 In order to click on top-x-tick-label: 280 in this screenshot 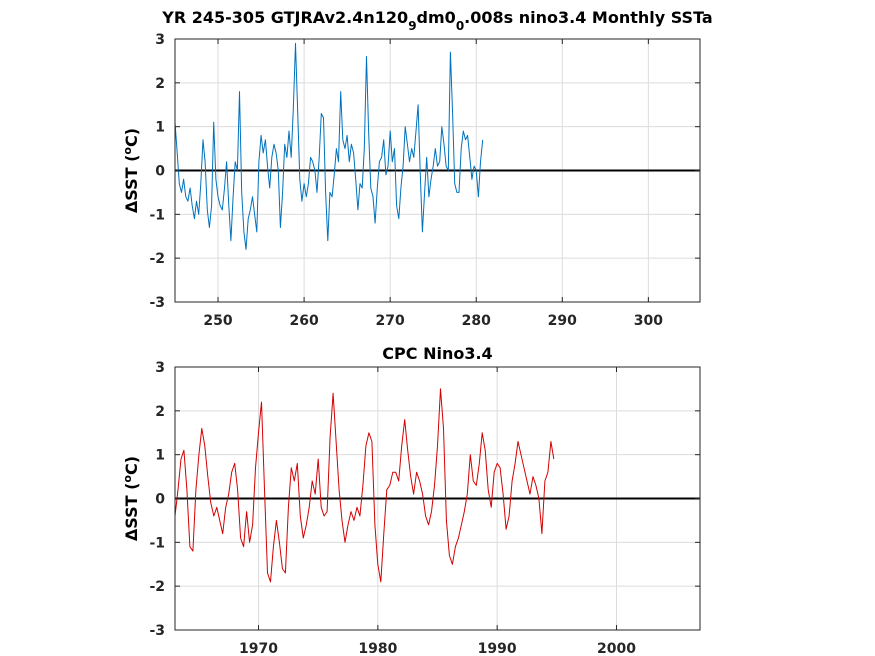, I will do `click(476, 321)`.